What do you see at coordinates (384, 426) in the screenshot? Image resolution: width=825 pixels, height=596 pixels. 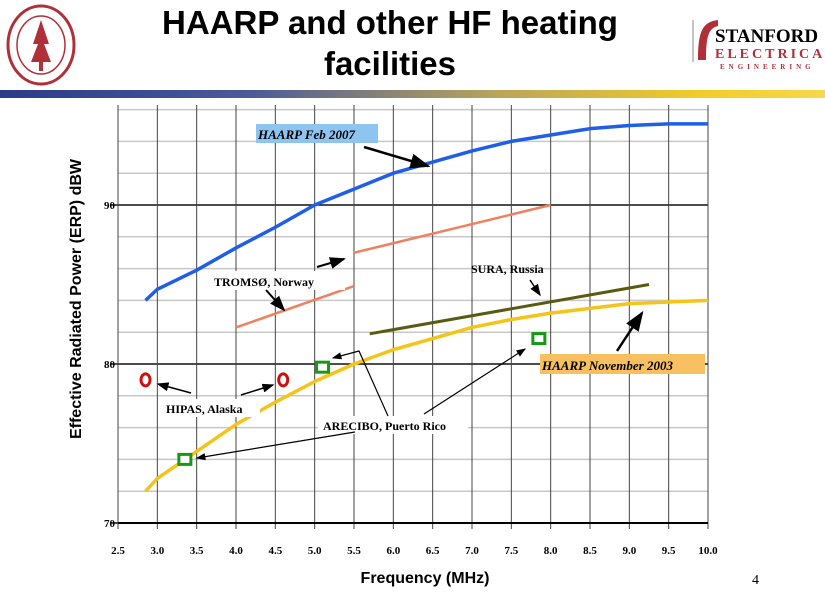 I see `label-arecibo: ARECIBO, Puerto Rico` at bounding box center [384, 426].